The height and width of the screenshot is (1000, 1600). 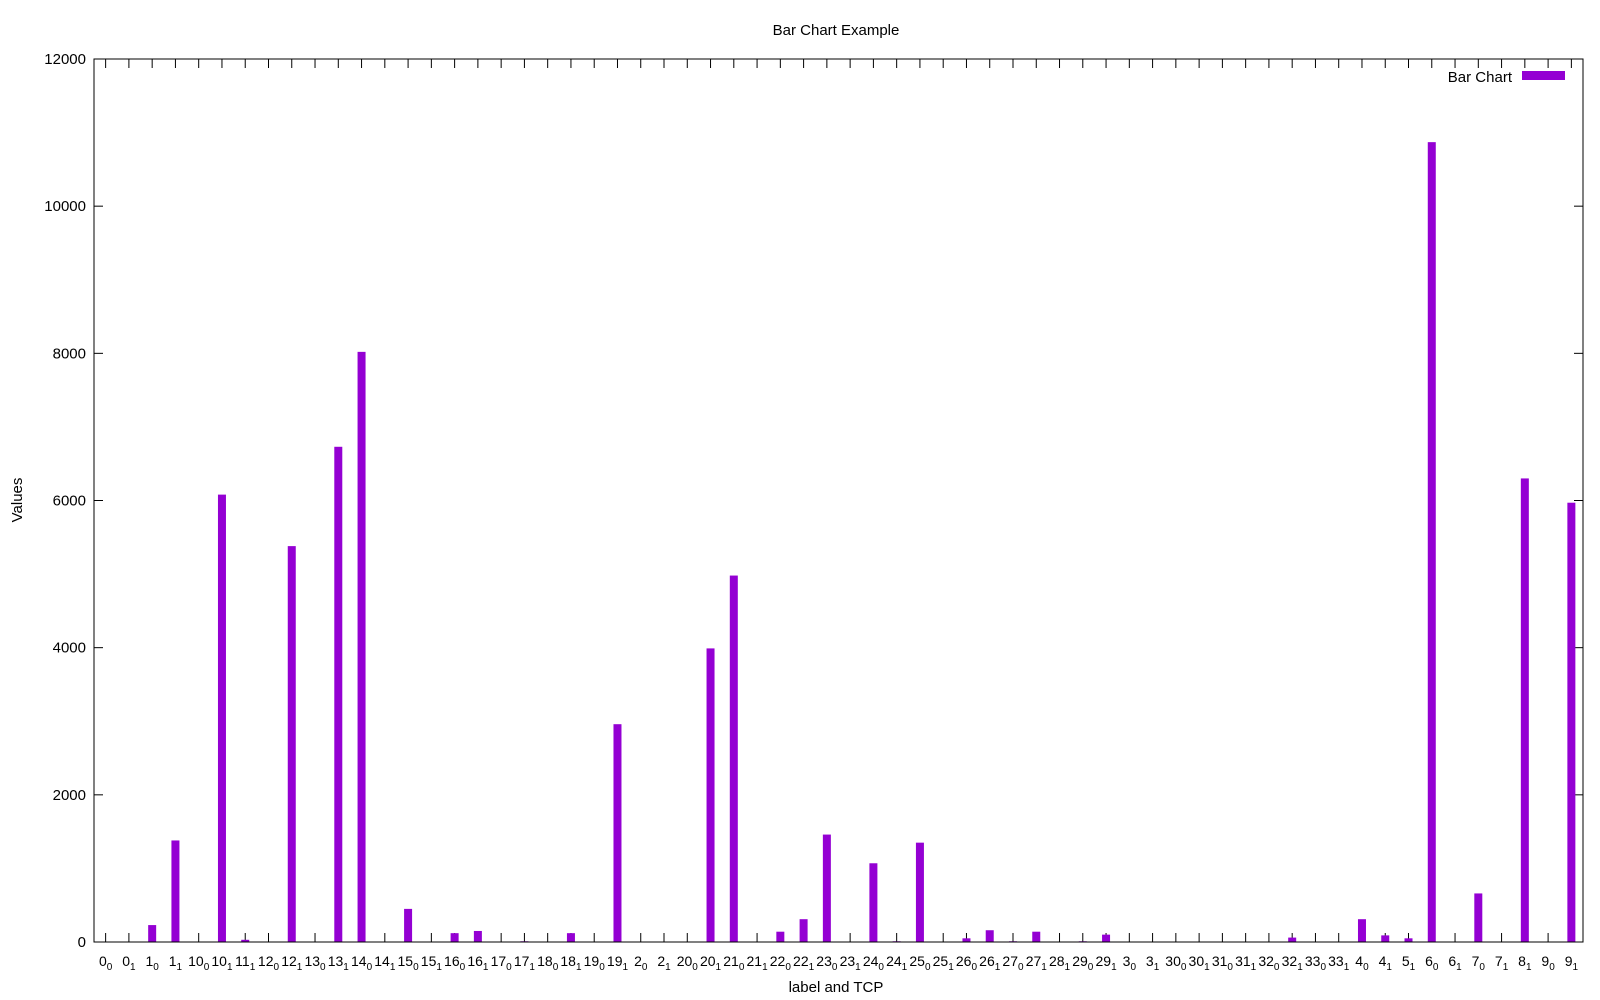 I want to click on x-tick-label: 40, so click(x=1362, y=963).